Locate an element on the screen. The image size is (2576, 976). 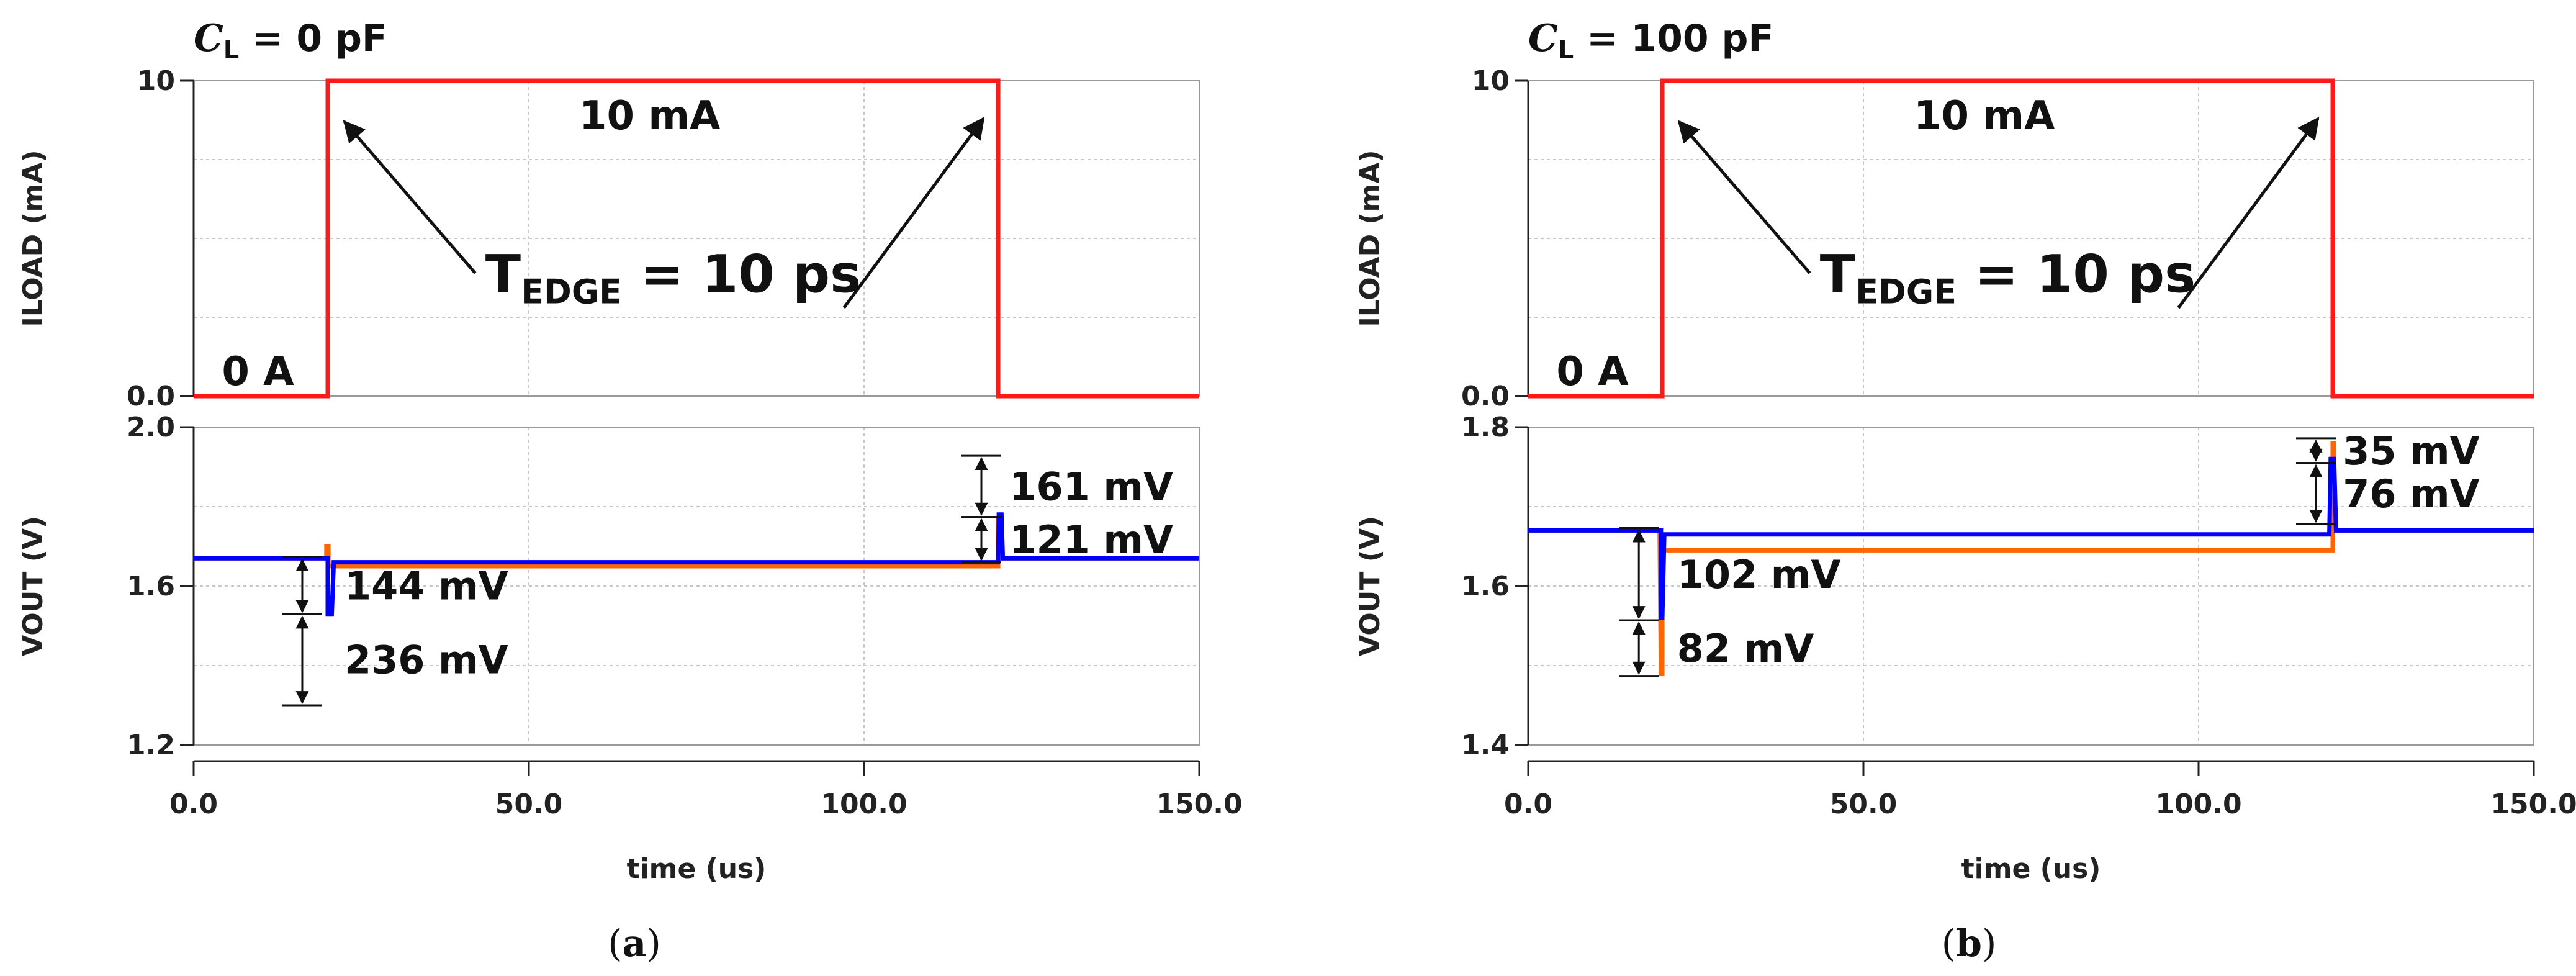
droop-label: 82 mV is located at coordinates (1745, 648).